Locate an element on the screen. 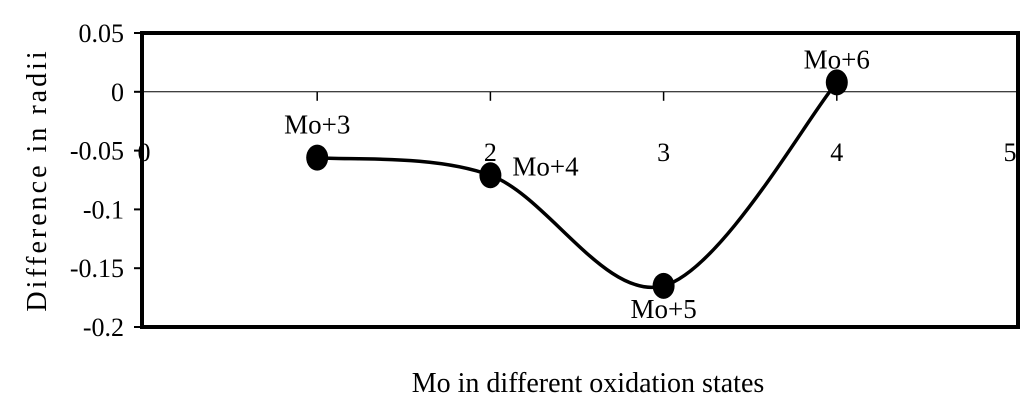  y-axis-title: Difference in radii is located at coordinates (37, 179).